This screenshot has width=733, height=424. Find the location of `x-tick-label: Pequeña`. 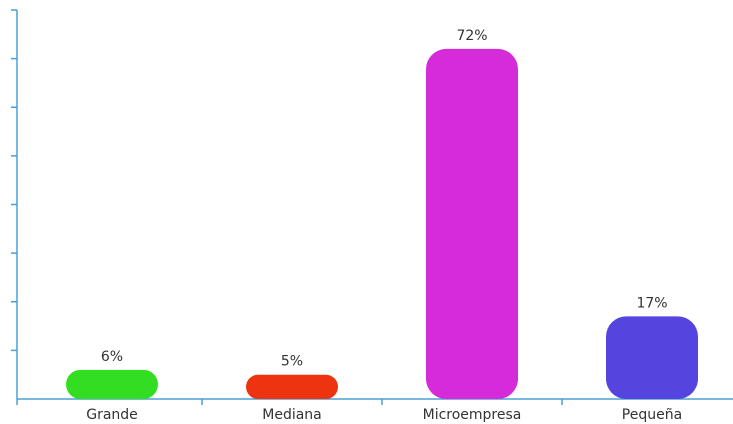

x-tick-label: Pequeña is located at coordinates (652, 415).